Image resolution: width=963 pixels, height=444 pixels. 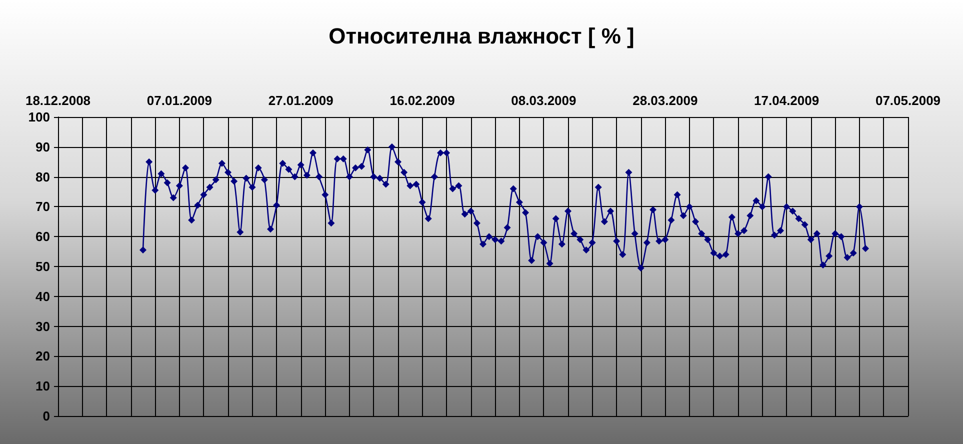 What do you see at coordinates (422, 100) in the screenshot?
I see `x-tick-label: 16.02.2009` at bounding box center [422, 100].